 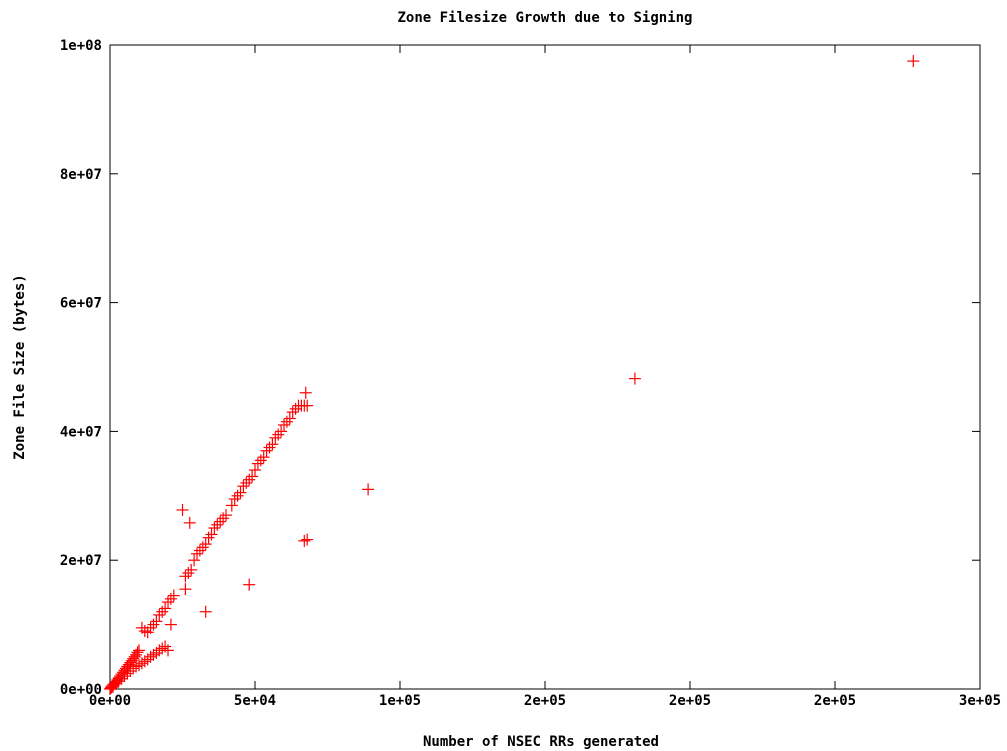 I want to click on y-tick-label: 2e+07, so click(x=81, y=561).